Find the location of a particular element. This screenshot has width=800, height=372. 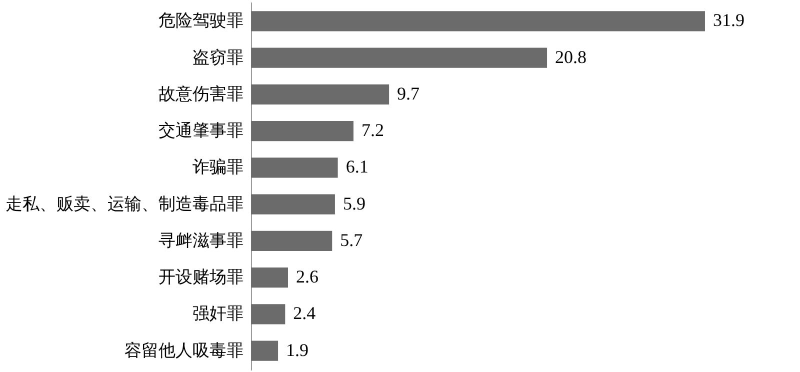

data-label: 1.9 is located at coordinates (297, 350).